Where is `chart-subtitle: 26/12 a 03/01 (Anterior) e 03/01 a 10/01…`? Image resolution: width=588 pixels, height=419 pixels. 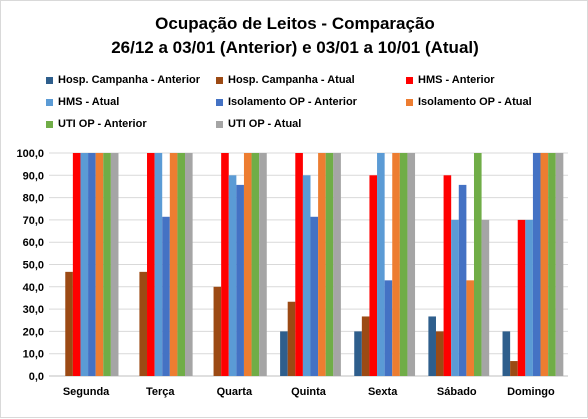 chart-subtitle: 26/12 a 03/01 (Anterior) e 03/01 a 10/01… is located at coordinates (295, 47).